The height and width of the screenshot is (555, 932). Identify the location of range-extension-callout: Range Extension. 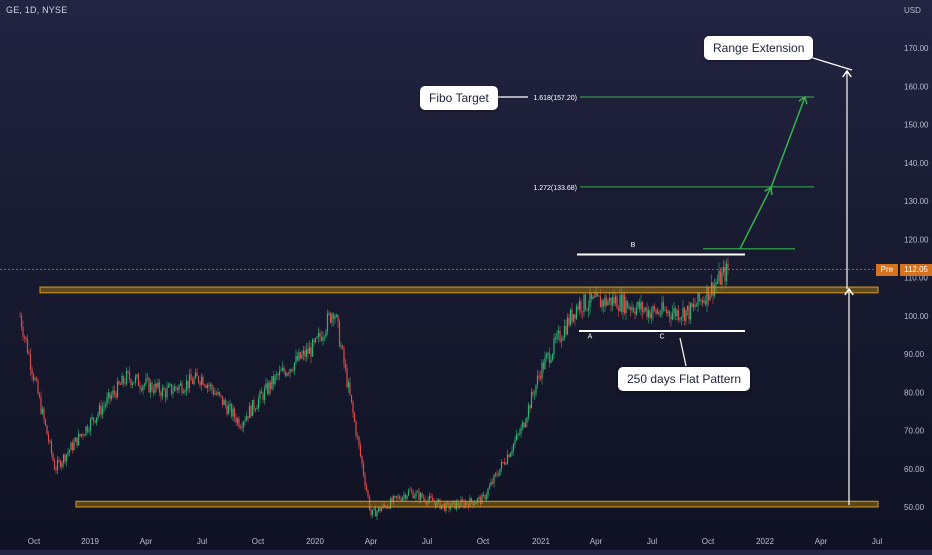
(759, 48).